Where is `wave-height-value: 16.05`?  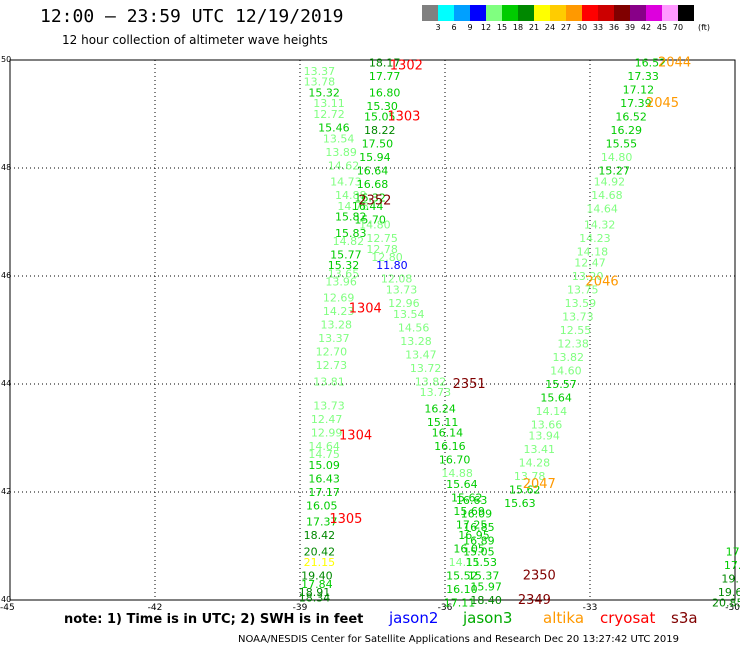
wave-height-value: 16.05 is located at coordinates (322, 506).